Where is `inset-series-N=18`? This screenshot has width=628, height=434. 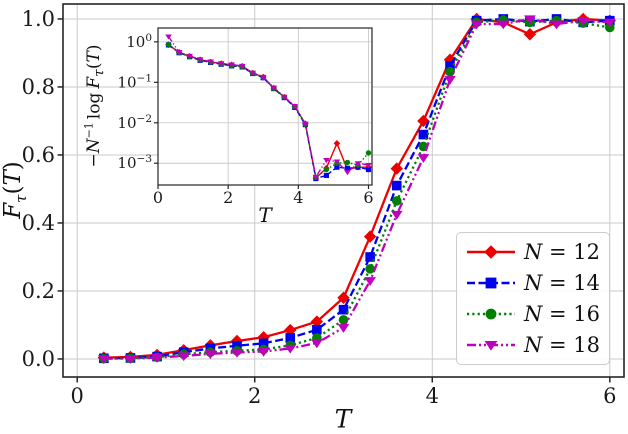 inset-series-N=18 is located at coordinates (268, 107).